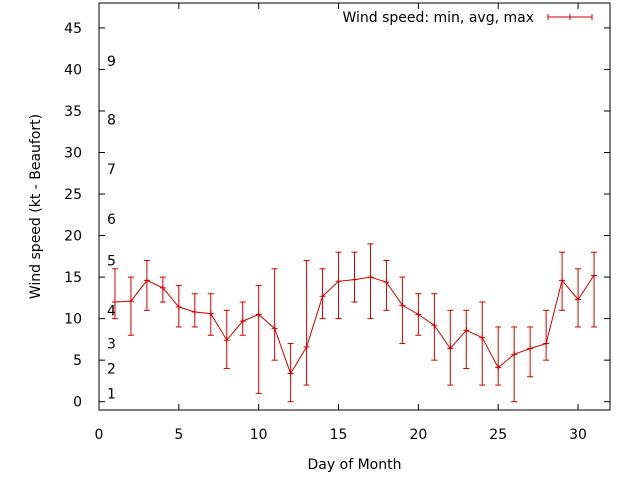  I want to click on y-tick-label: 5, so click(77, 361).